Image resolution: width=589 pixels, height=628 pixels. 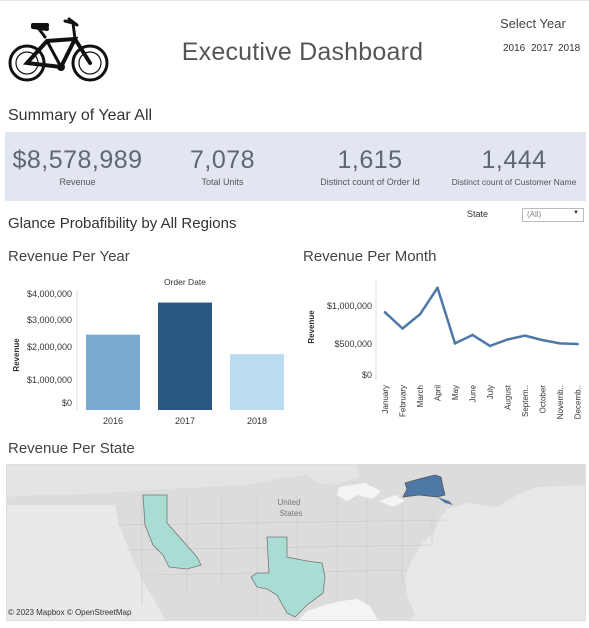 What do you see at coordinates (455, 392) in the screenshot?
I see `line-xtick-label: May` at bounding box center [455, 392].